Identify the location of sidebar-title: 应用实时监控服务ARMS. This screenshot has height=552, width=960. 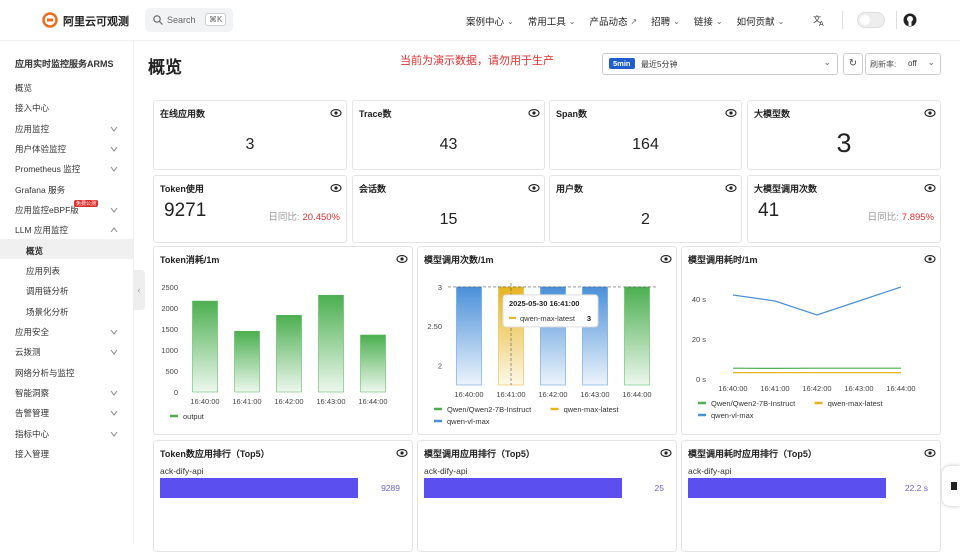
(64, 63).